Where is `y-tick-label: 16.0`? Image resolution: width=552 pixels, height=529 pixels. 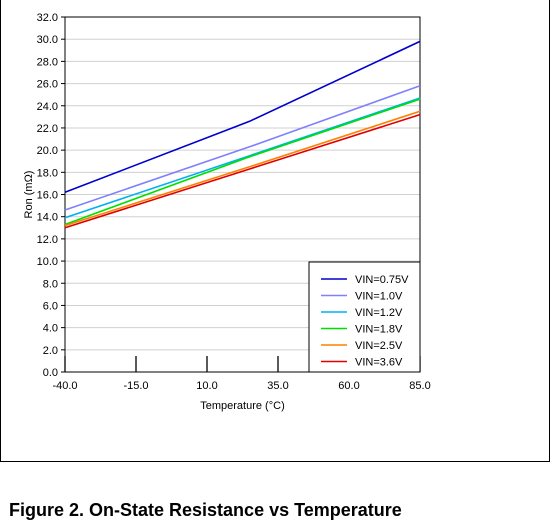
y-tick-label: 16.0 is located at coordinates (47, 196).